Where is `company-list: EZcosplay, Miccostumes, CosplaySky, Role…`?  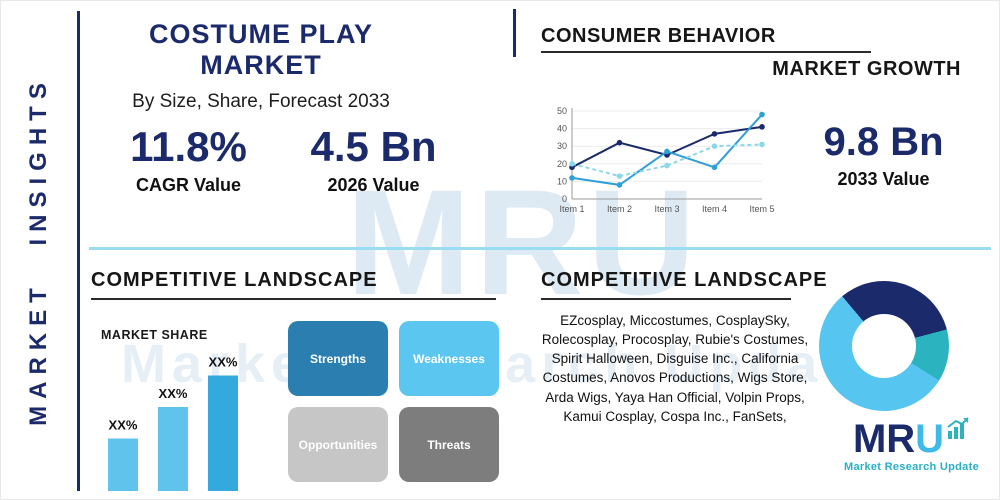
company-list: EZcosplay, Miccostumes, CosplaySky, Role… is located at coordinates (675, 368).